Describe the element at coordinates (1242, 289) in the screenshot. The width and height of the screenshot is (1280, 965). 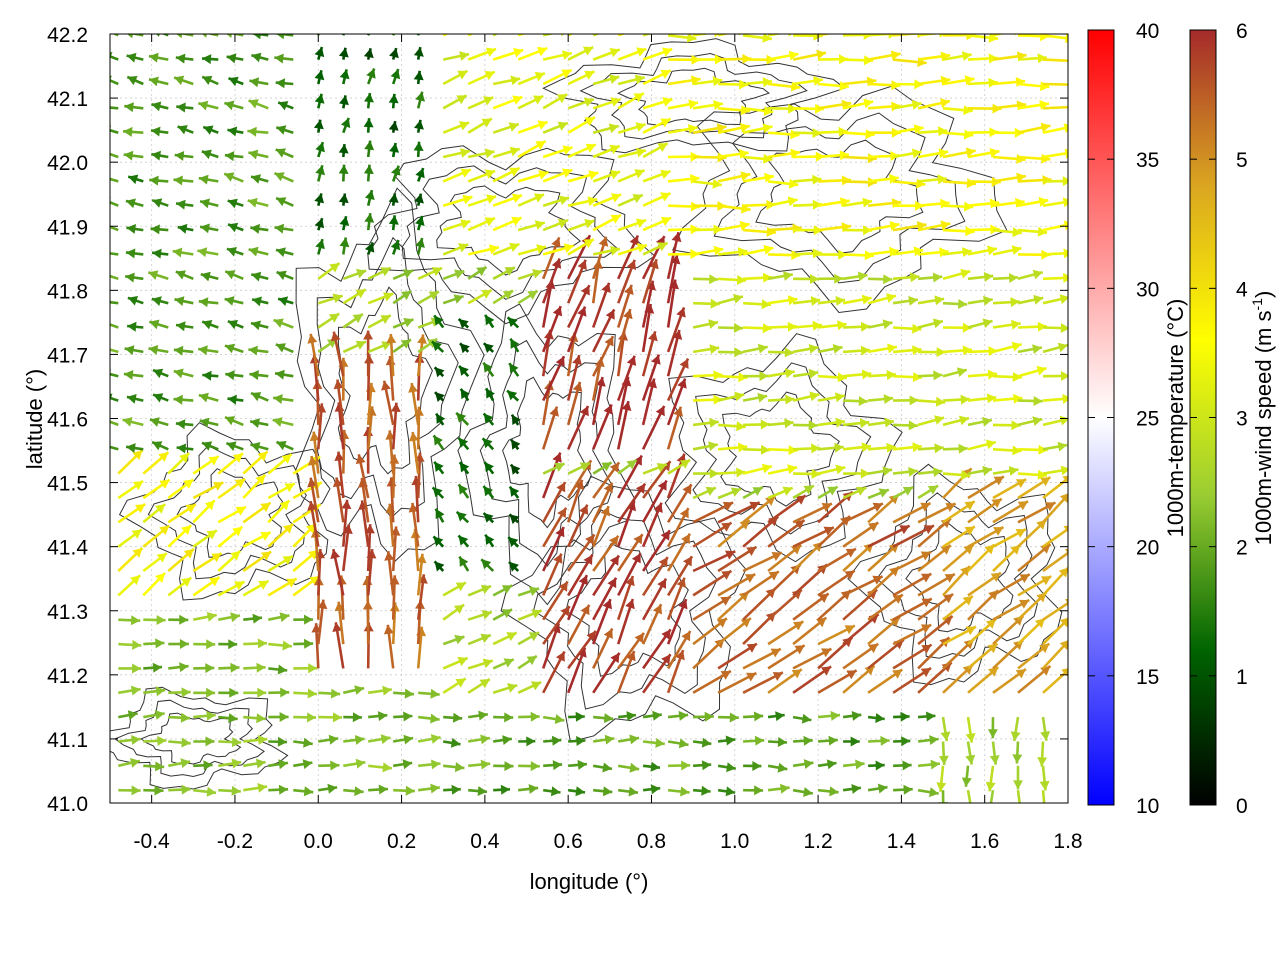
I see `colorbar-tick-label: 4` at that location.